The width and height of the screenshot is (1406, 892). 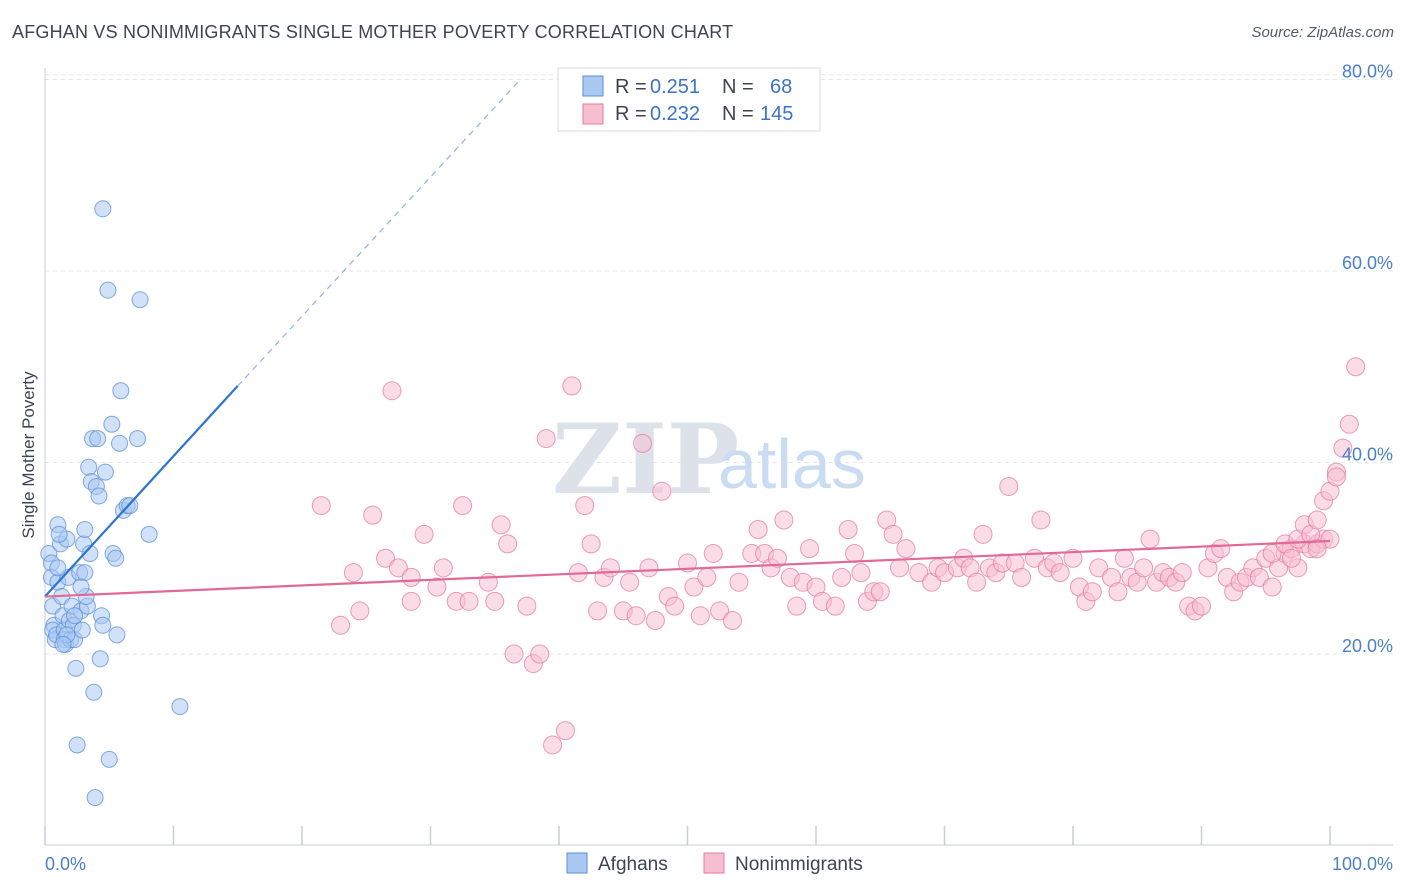 What do you see at coordinates (714, 863) in the screenshot?
I see `legend: Afghans Nonimmigrants` at bounding box center [714, 863].